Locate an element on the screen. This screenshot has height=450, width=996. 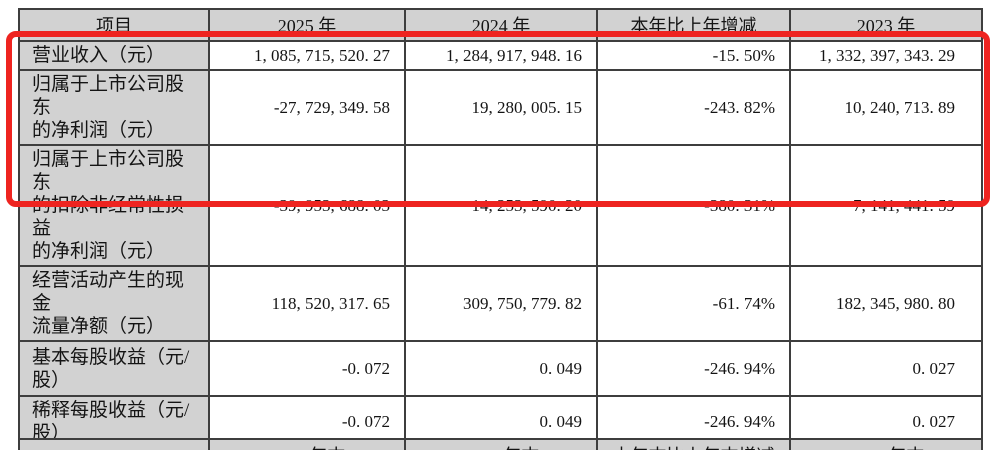
cell-2025: -27, 729, 349. 58 is located at coordinates (307, 107).